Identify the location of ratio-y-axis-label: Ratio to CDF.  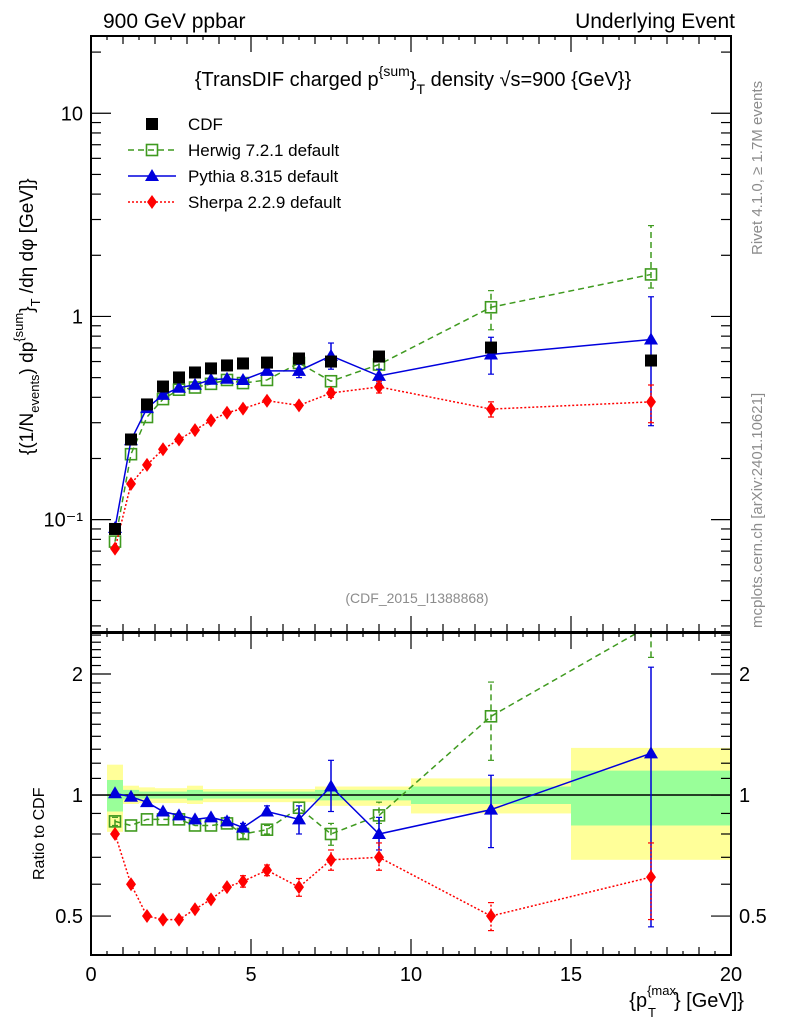
(39, 833).